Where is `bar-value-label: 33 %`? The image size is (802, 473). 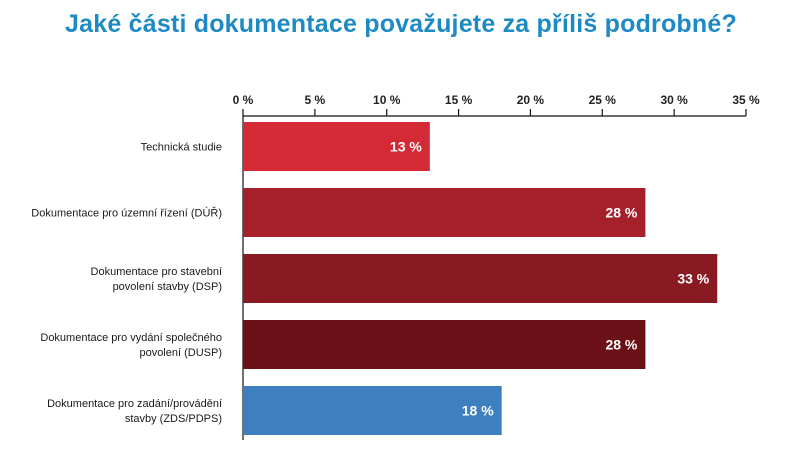
bar-value-label: 33 % is located at coordinates (693, 279).